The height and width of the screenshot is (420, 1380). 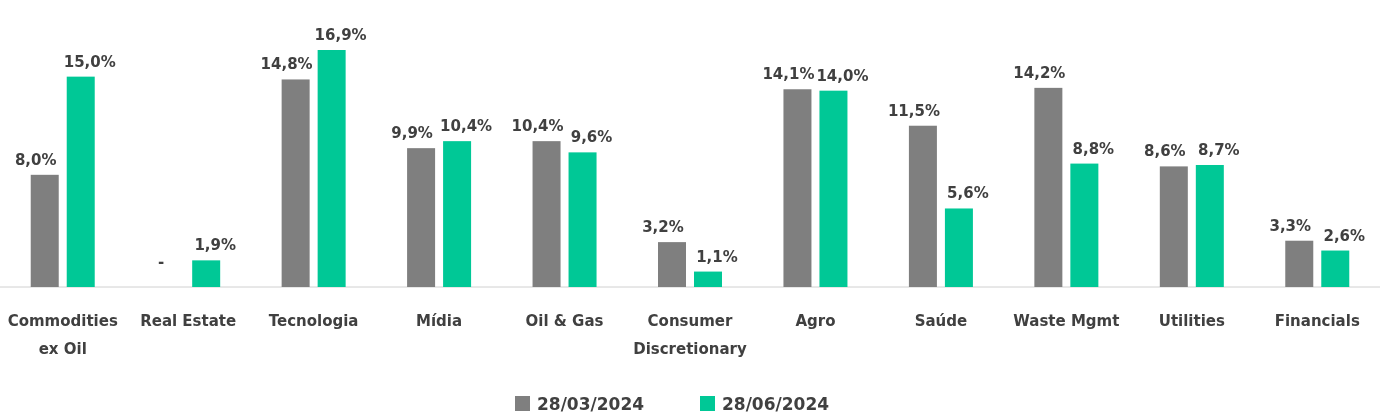 I want to click on data-label: 15,0%, so click(x=89, y=61).